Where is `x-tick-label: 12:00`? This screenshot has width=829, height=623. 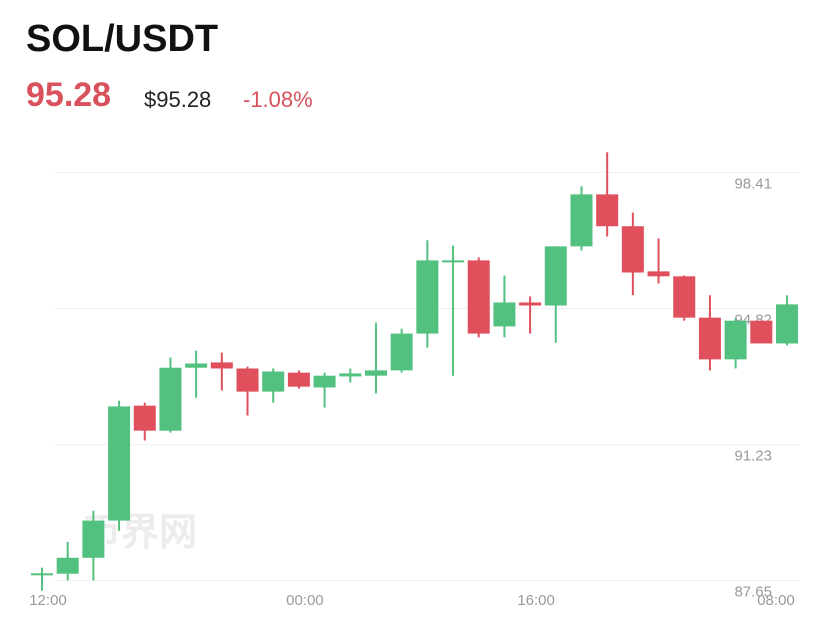 x-tick-label: 12:00 is located at coordinates (48, 600).